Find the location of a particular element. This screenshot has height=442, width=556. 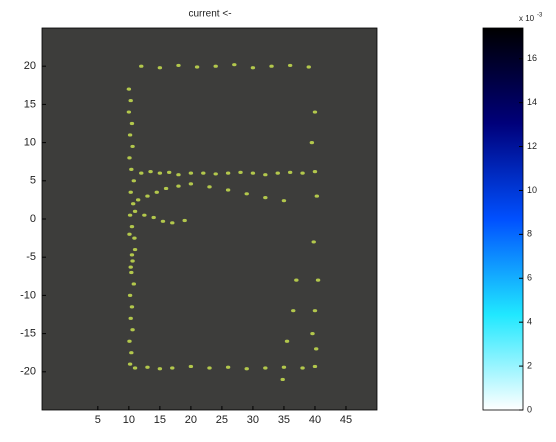

x-tick-label: 40 is located at coordinates (315, 420).